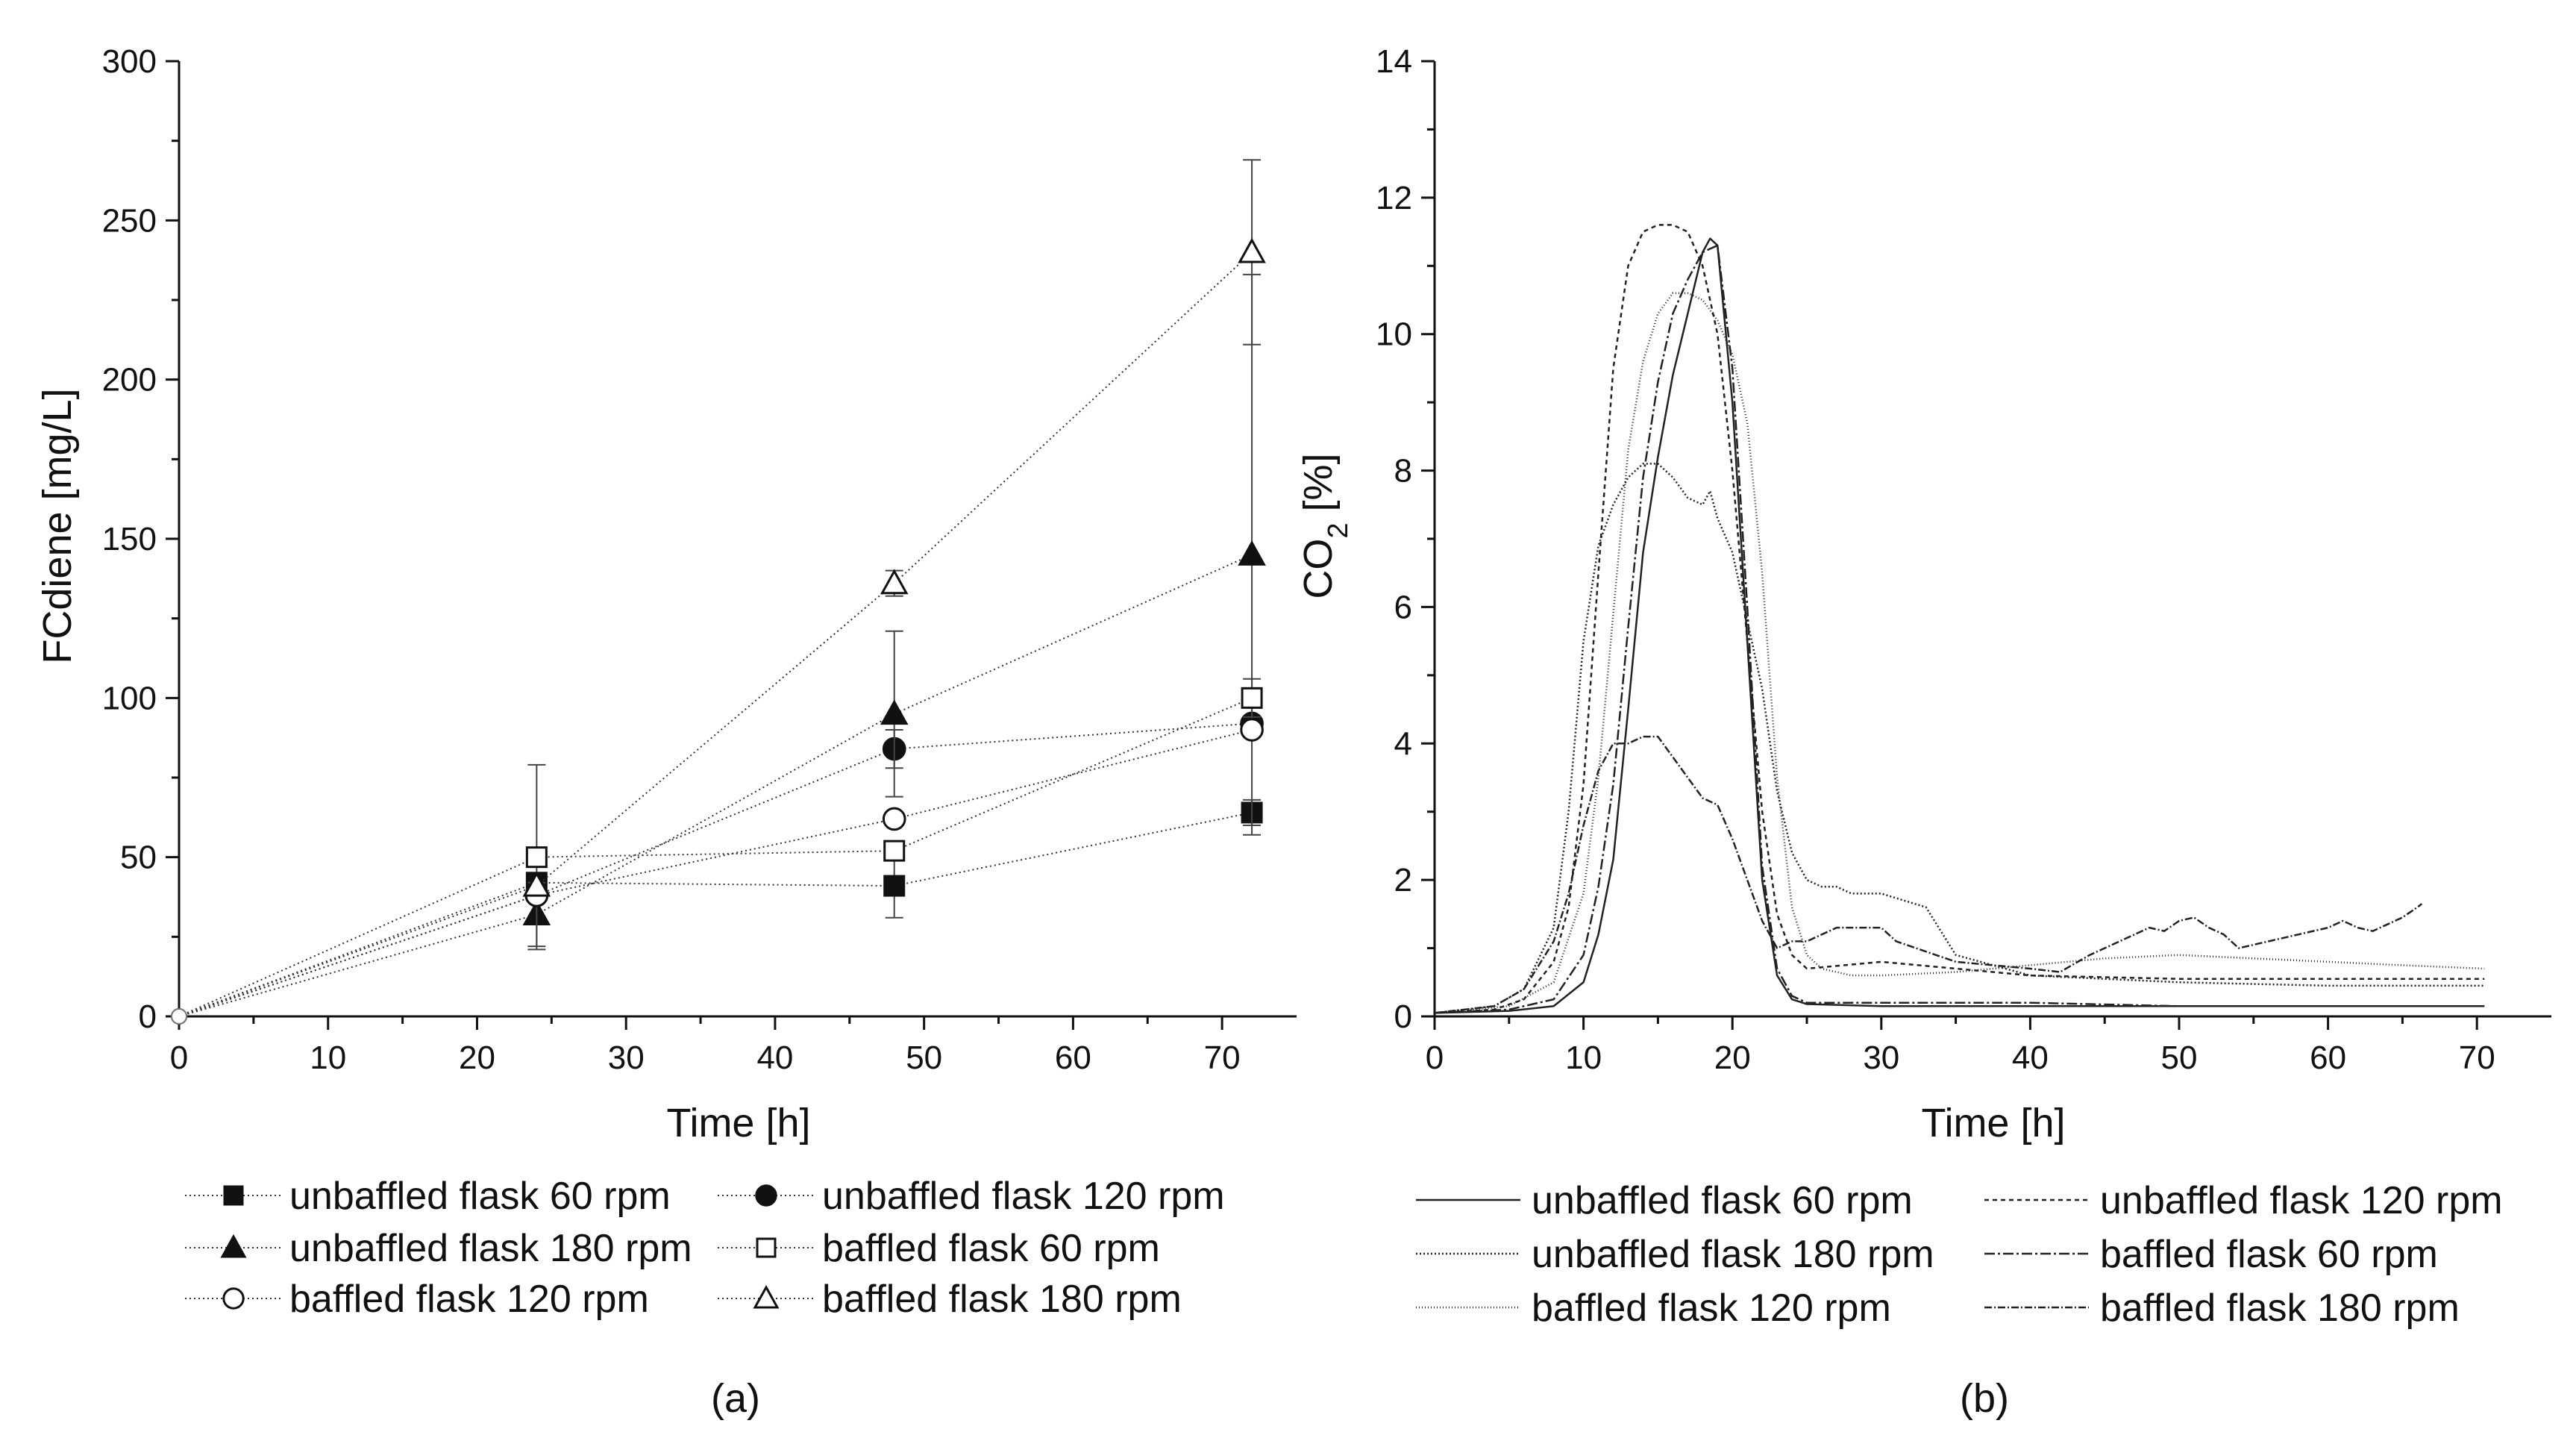 The image size is (2576, 1441). What do you see at coordinates (477, 1058) in the screenshot?
I see `x-tick-label: 20` at bounding box center [477, 1058].